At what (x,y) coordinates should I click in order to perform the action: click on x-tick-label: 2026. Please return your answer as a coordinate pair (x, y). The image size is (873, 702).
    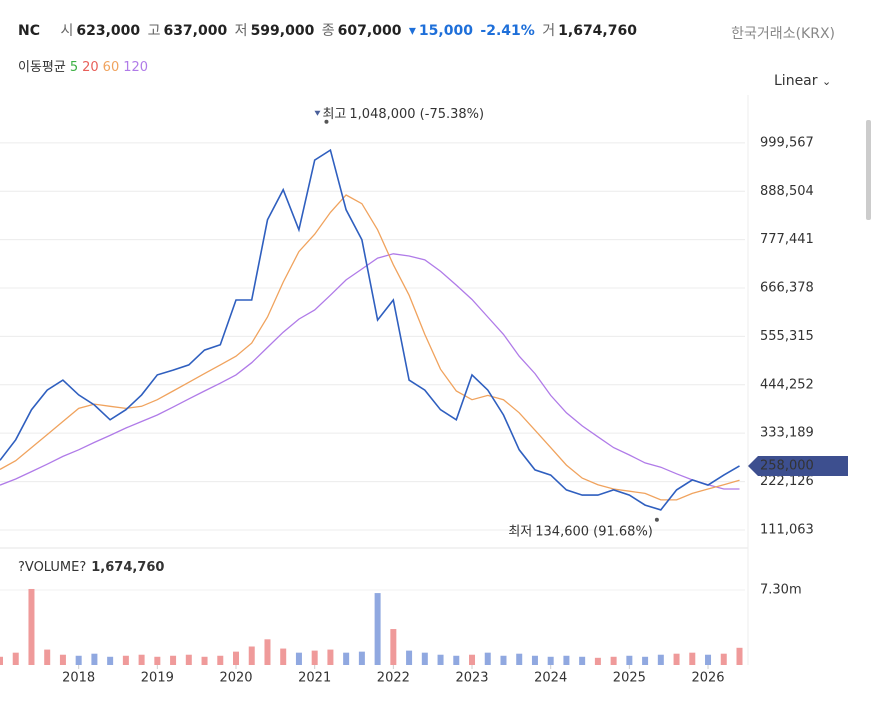
    Looking at the image, I should click on (707, 678).